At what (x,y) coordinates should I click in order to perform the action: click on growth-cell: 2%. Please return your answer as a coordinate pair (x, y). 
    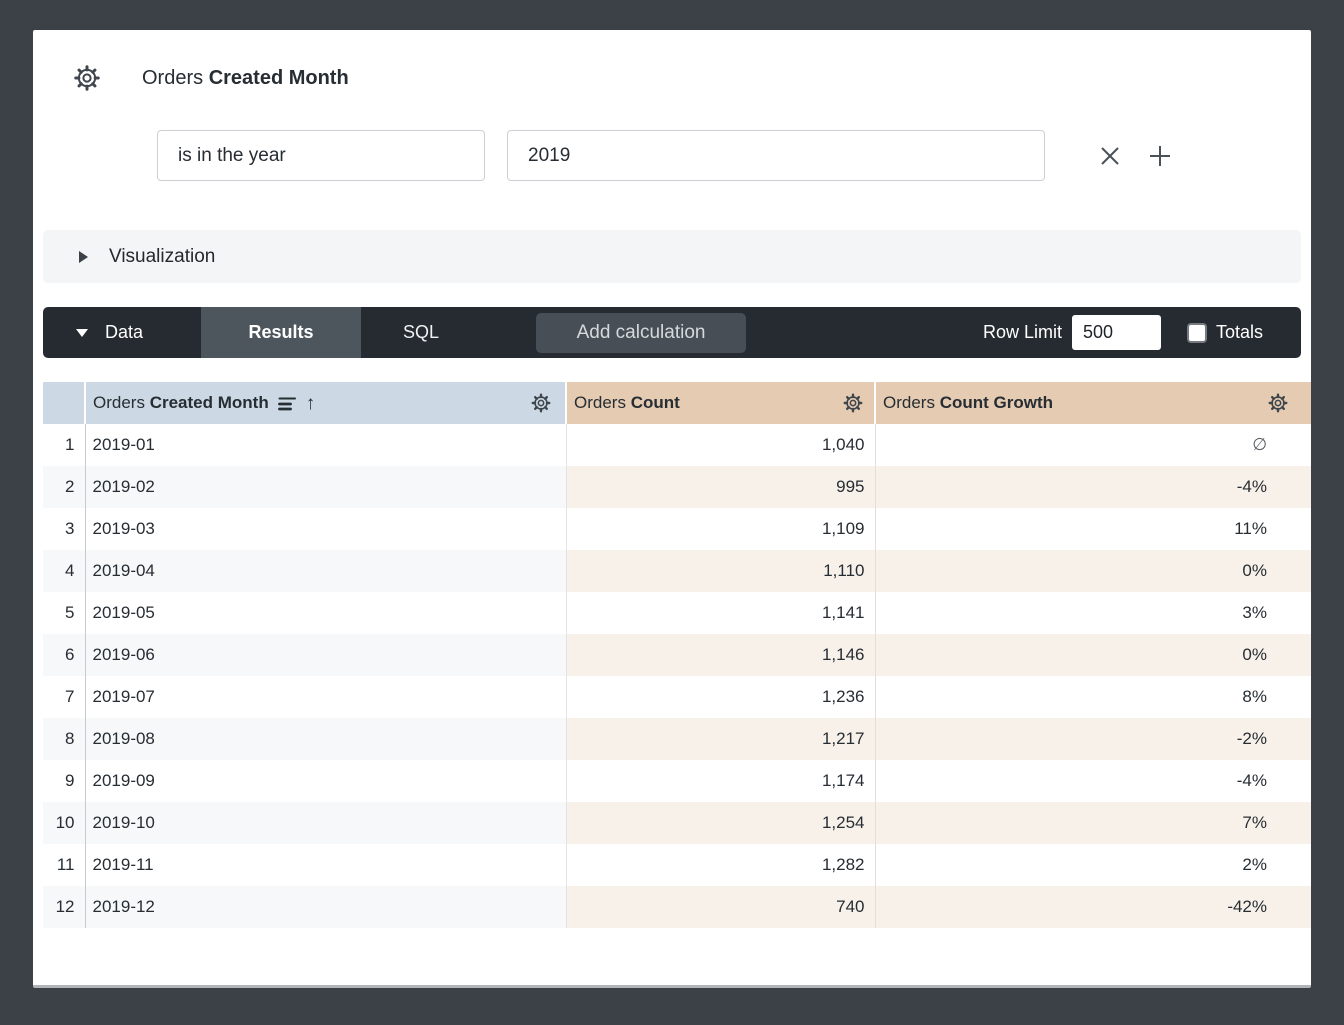
    Looking at the image, I should click on (1254, 864).